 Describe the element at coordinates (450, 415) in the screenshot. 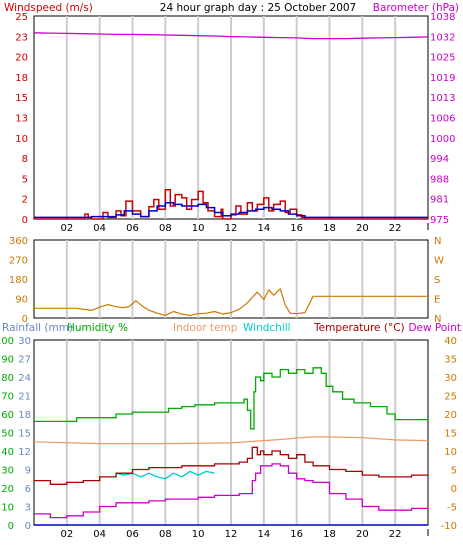

I see `temperature-tick-label: 20` at that location.